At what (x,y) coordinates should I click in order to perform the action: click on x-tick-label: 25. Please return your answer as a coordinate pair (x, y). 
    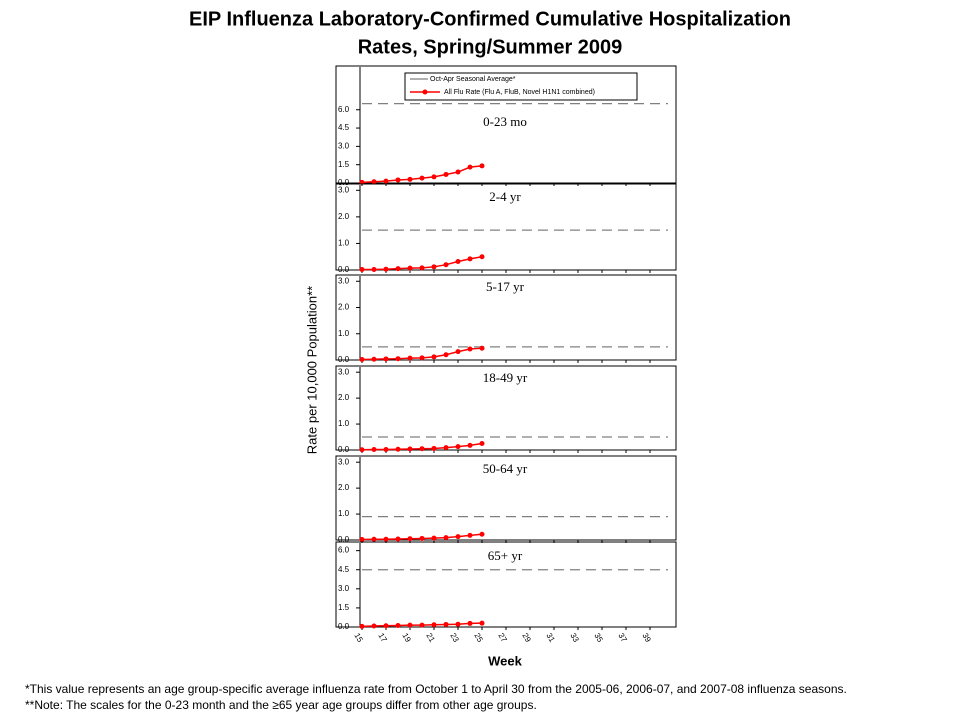
    Looking at the image, I should click on (478, 638).